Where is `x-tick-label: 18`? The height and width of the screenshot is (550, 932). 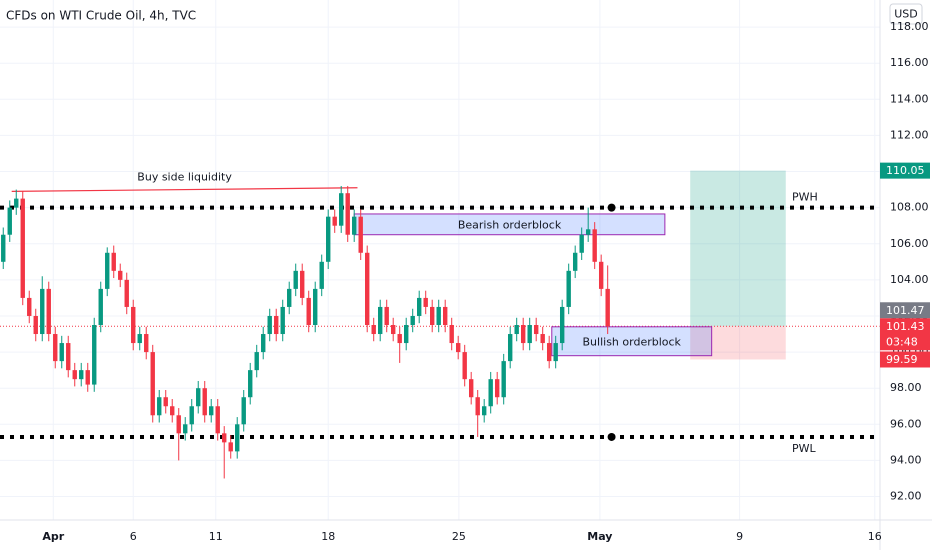
x-tick-label: 18 is located at coordinates (328, 536).